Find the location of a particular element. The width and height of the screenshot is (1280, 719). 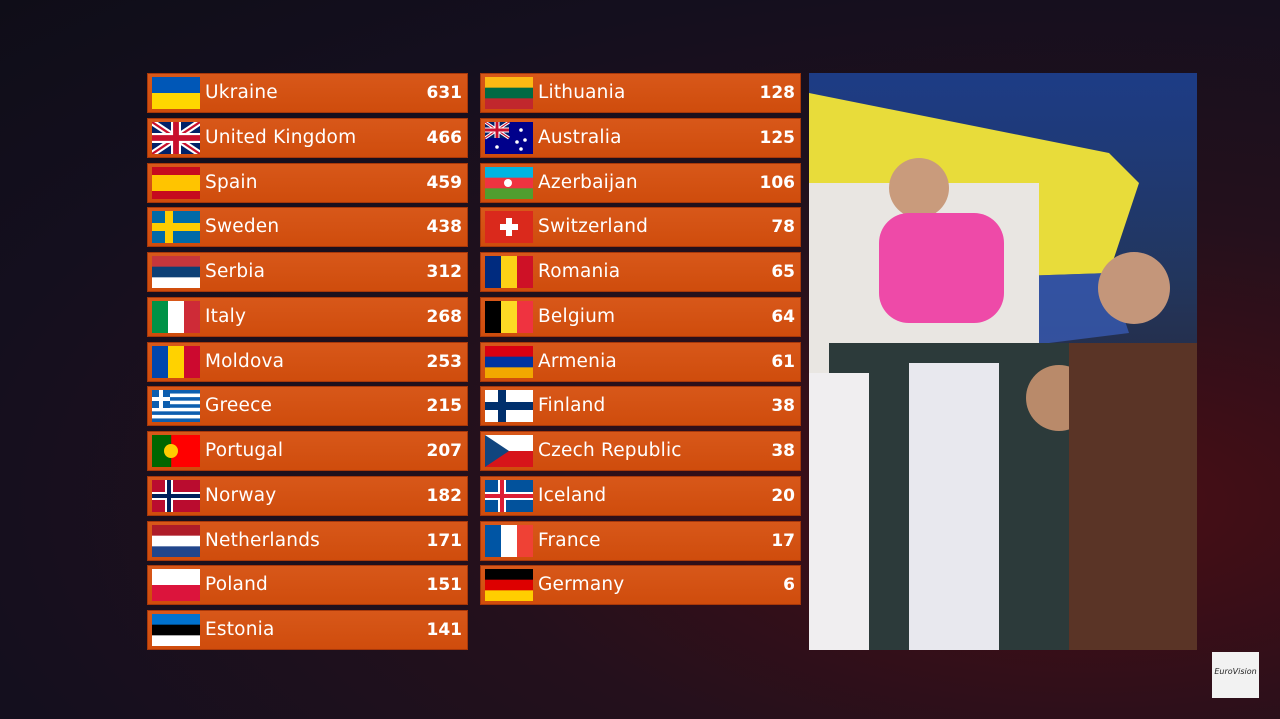

score-row: Azerbaijan 106 is located at coordinates (640, 182).